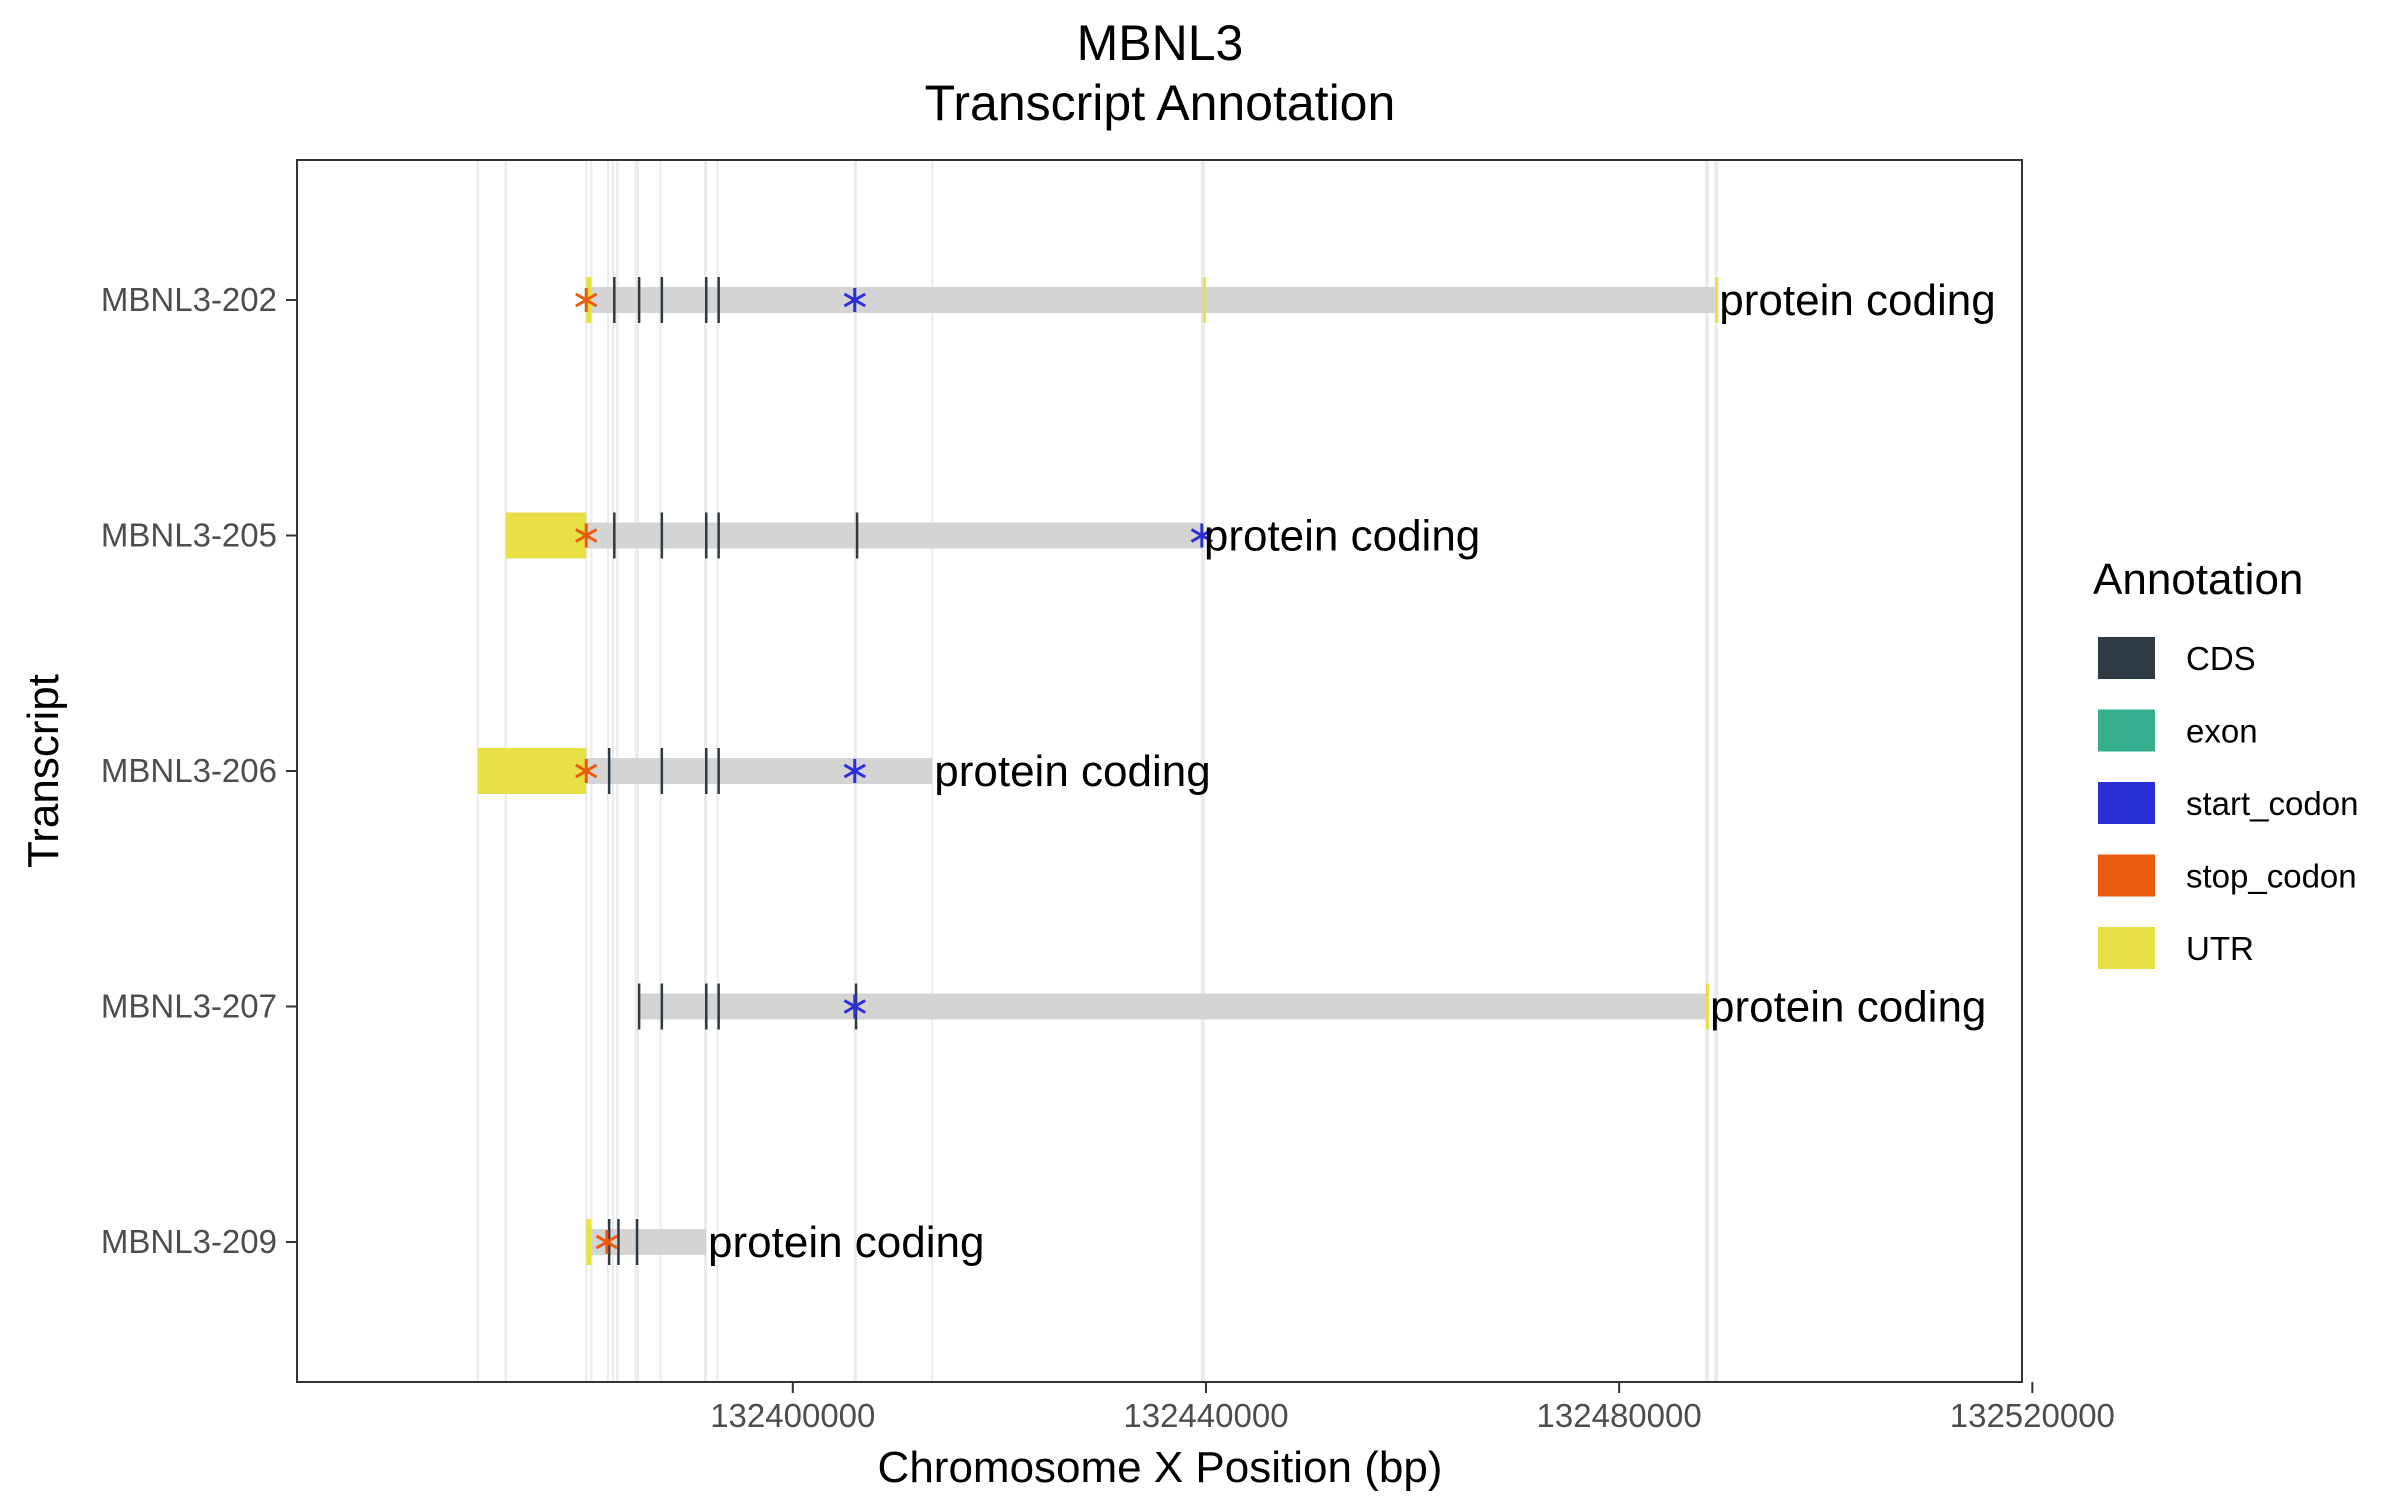 The image size is (2400, 1500). Describe the element at coordinates (189, 1241) in the screenshot. I see `y-tick-label: MBNL3-209` at that location.